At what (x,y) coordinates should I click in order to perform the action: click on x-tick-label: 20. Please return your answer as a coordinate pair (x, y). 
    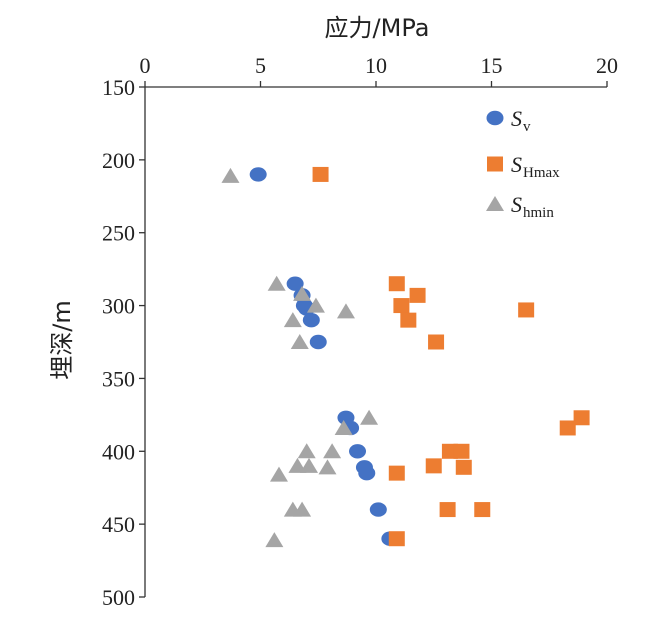
    Looking at the image, I should click on (607, 65).